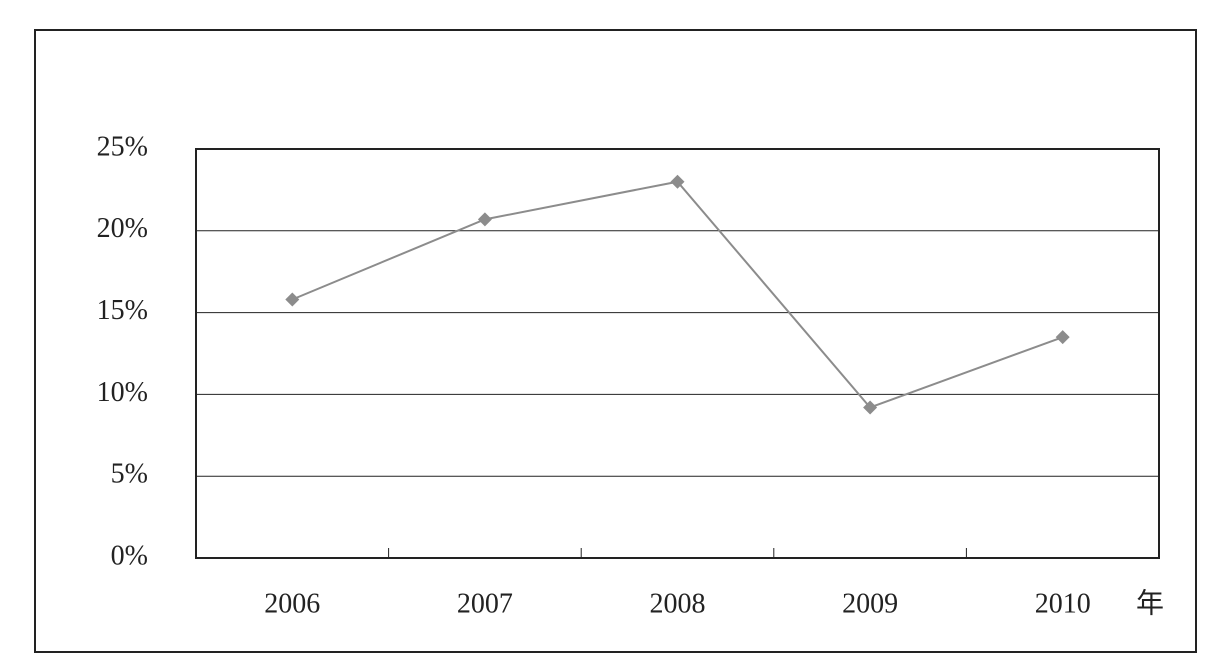  Describe the element at coordinates (678, 603) in the screenshot. I see `x-tick-label: 2008` at that location.